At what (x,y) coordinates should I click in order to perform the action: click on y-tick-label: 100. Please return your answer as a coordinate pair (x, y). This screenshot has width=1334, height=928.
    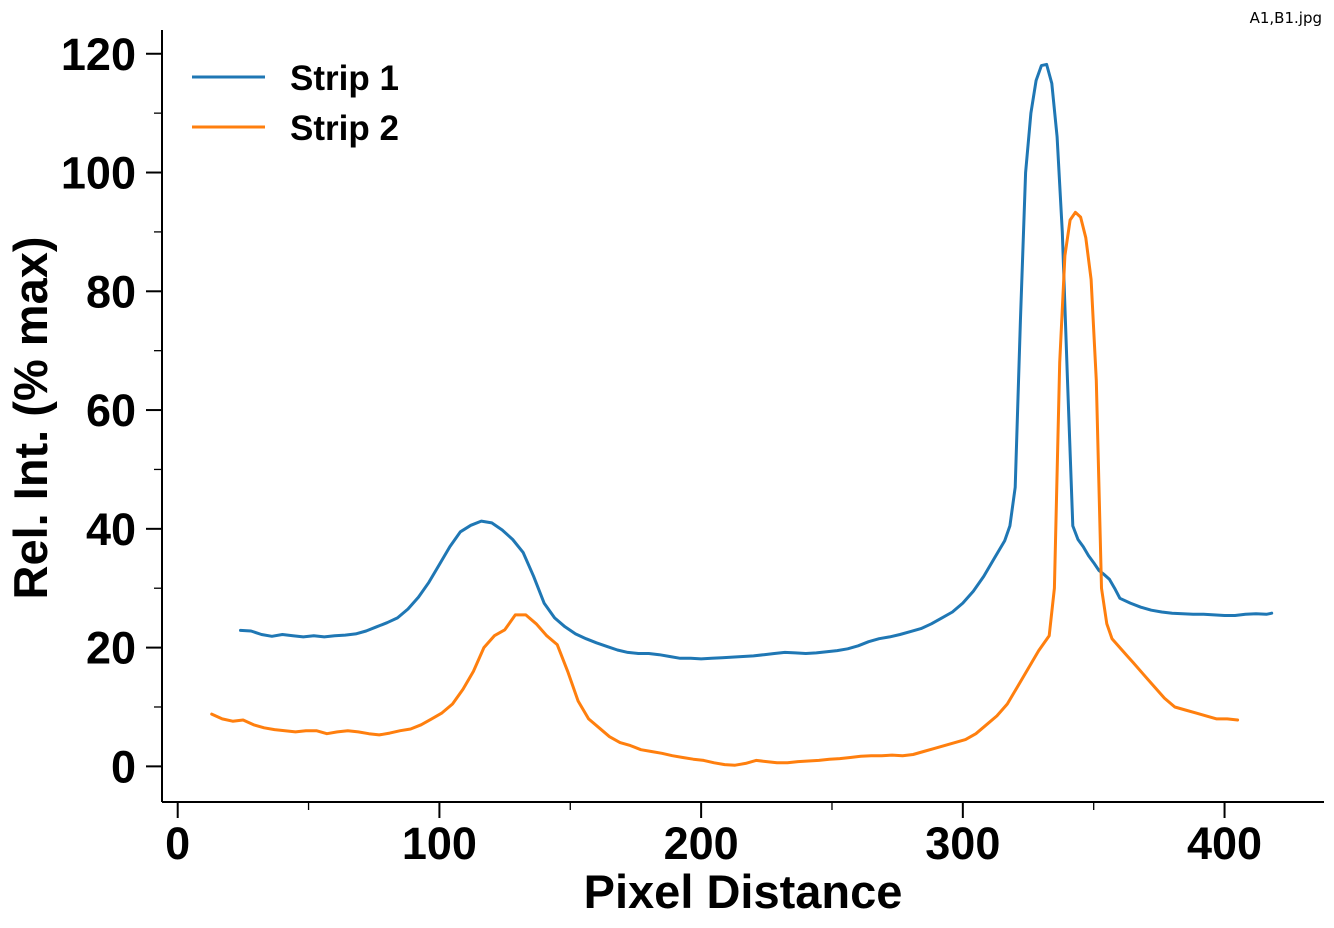
    Looking at the image, I should click on (98, 173).